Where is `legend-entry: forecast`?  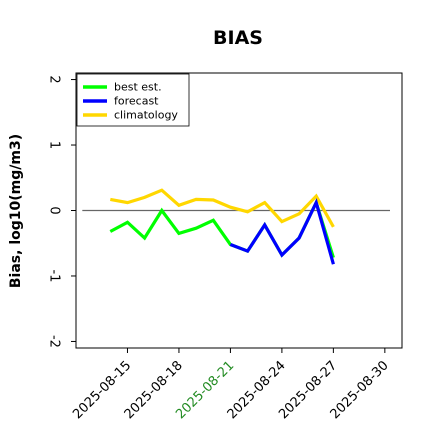
legend-entry: forecast is located at coordinates (136, 101).